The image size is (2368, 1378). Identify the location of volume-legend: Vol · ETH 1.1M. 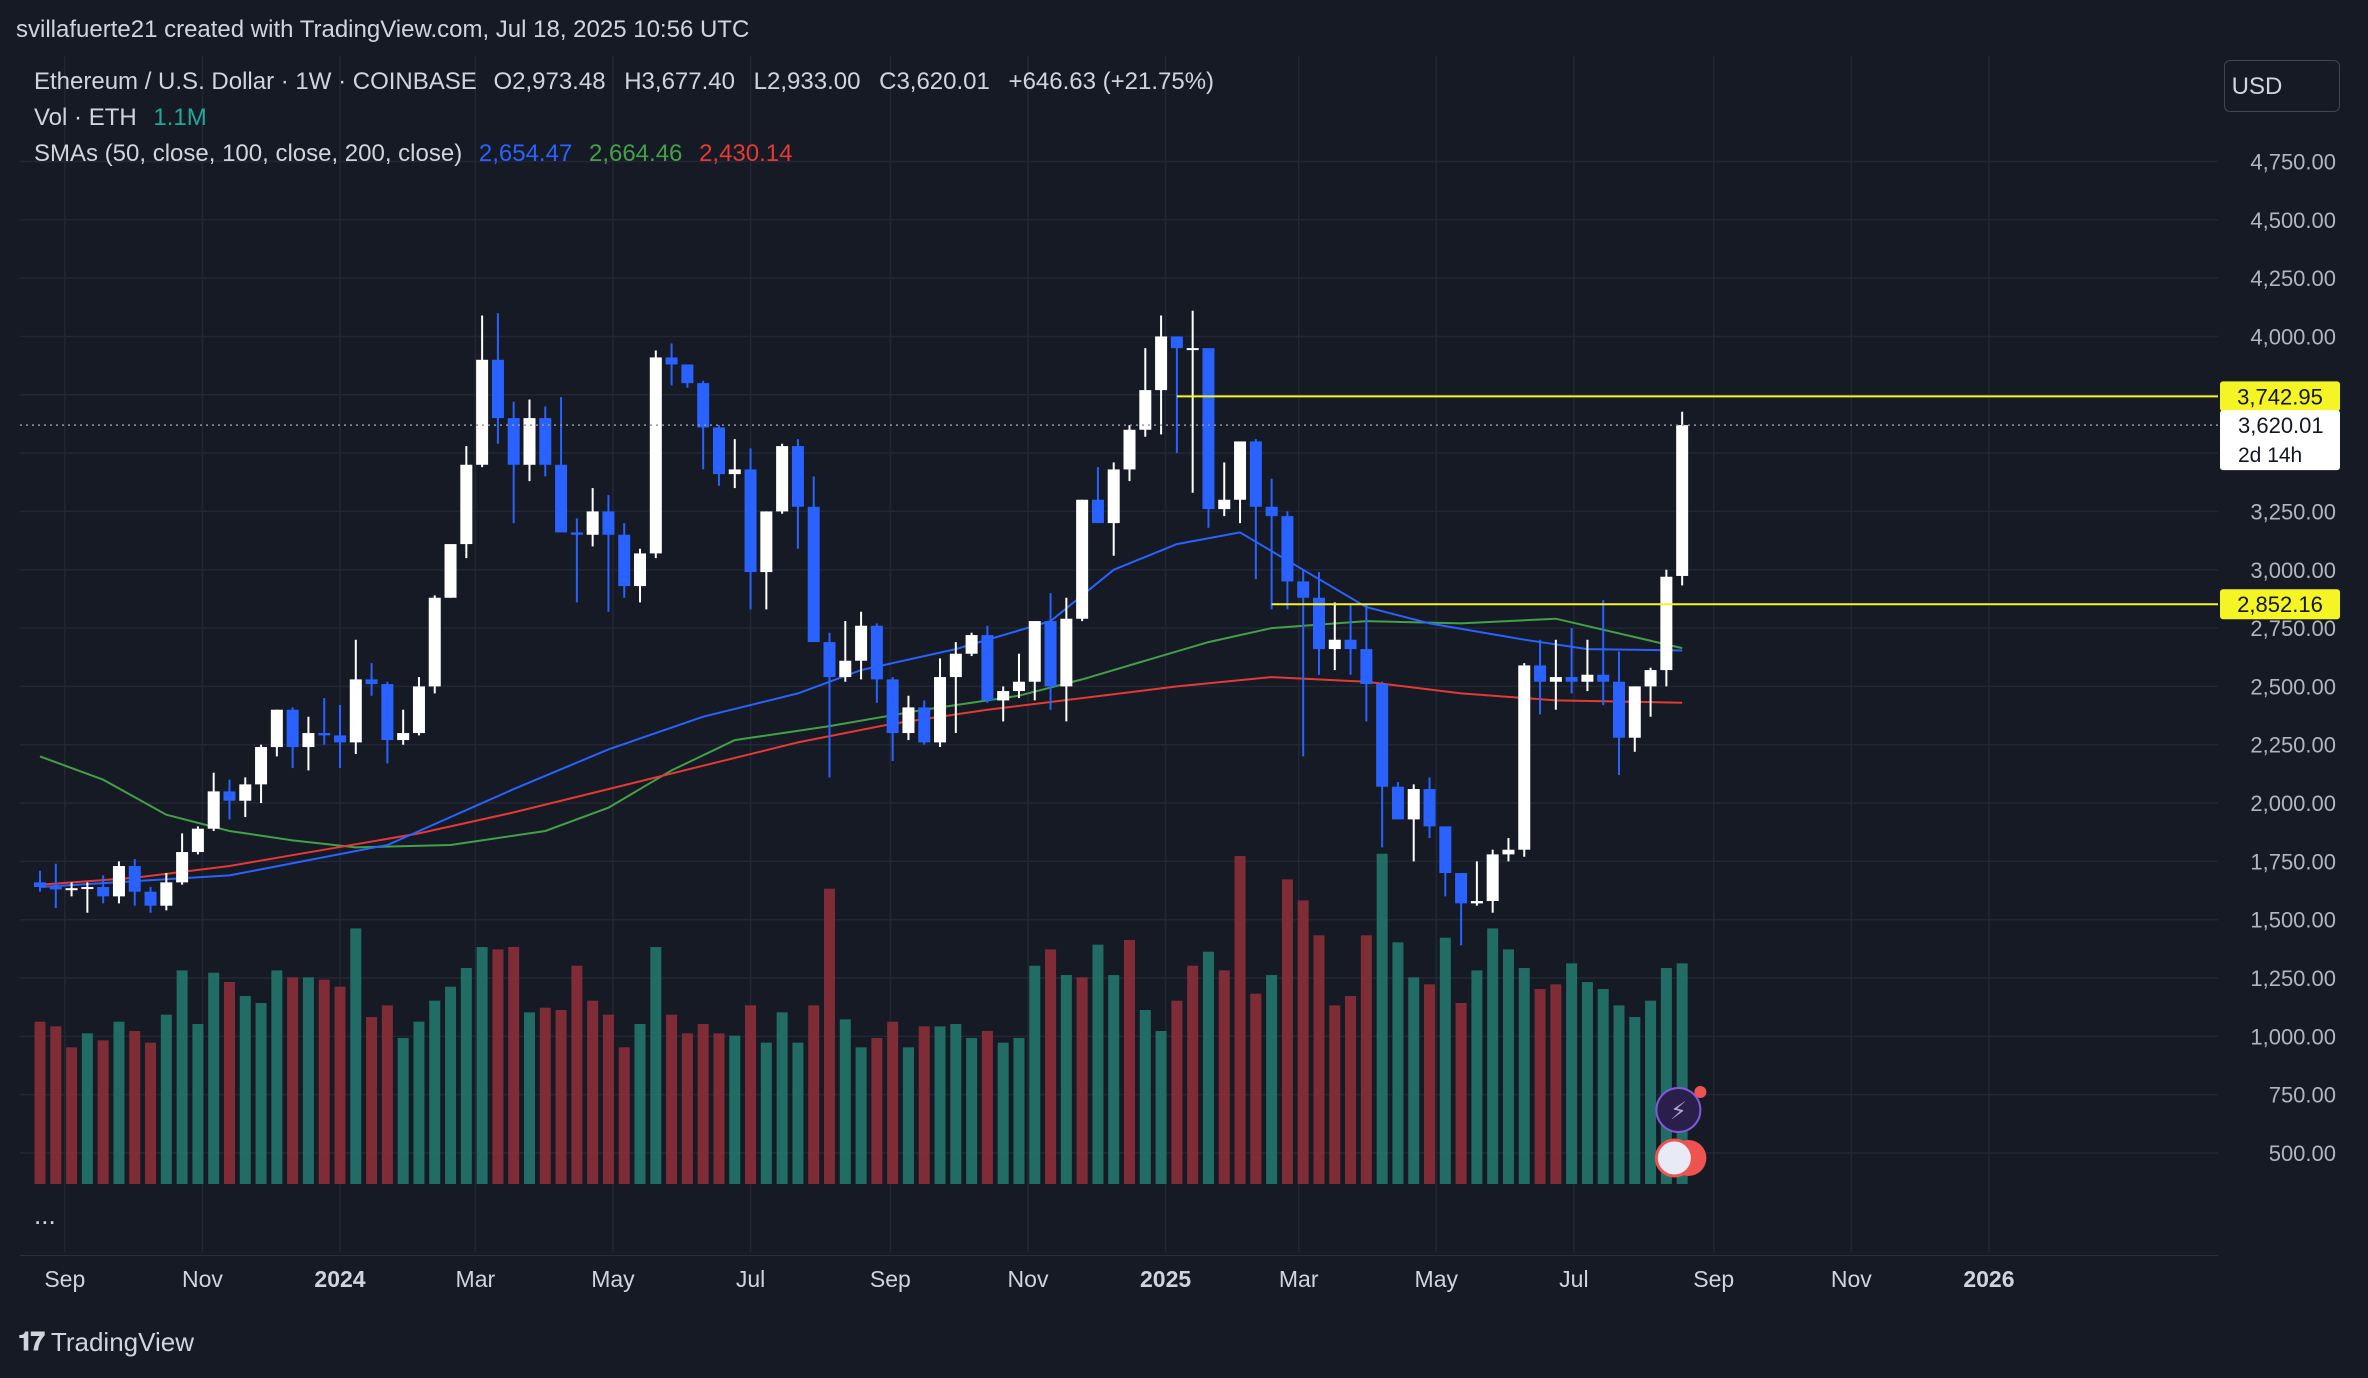
(125, 118).